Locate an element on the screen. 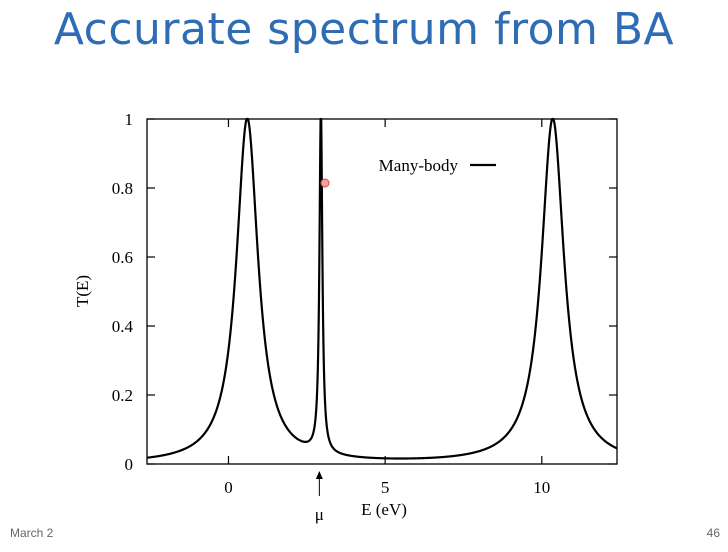 Image resolution: width=728 pixels, height=552 pixels. legend-label: Many-body is located at coordinates (419, 165).